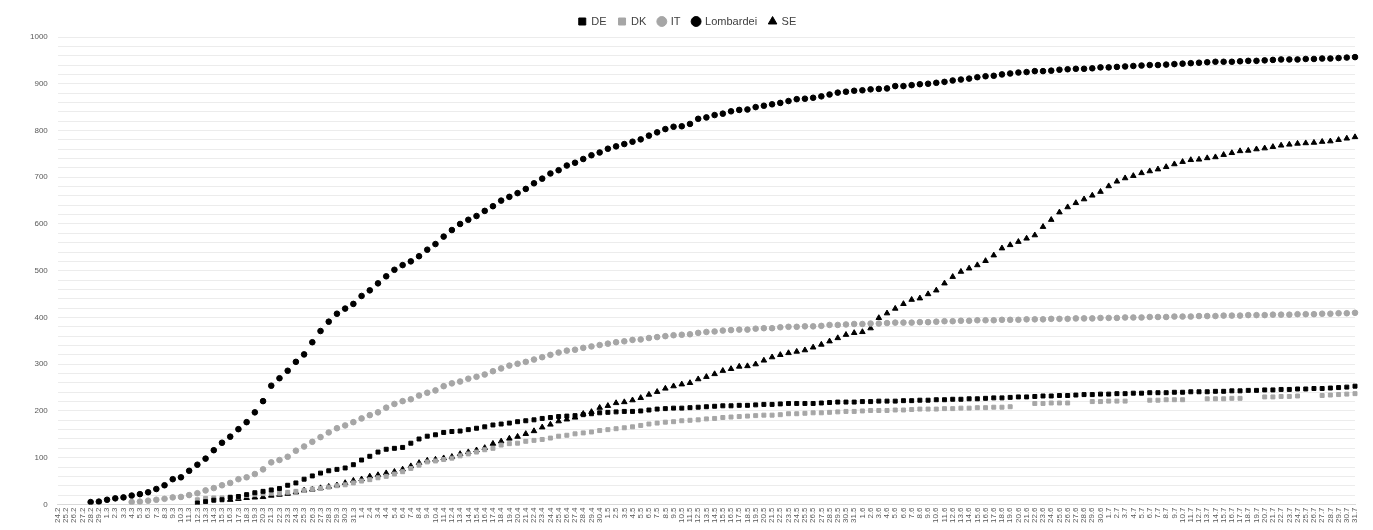 Image resolution: width=1373 pixels, height=530 pixels. I want to click on x-tick-label: 22.3, so click(279, 515).